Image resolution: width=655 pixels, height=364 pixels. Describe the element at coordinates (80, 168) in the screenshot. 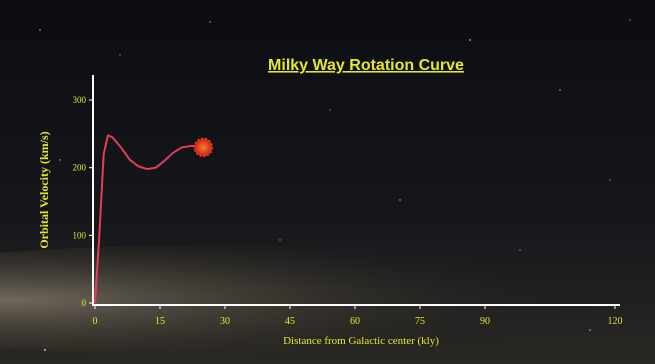

I see `y-tick-label: 200` at that location.